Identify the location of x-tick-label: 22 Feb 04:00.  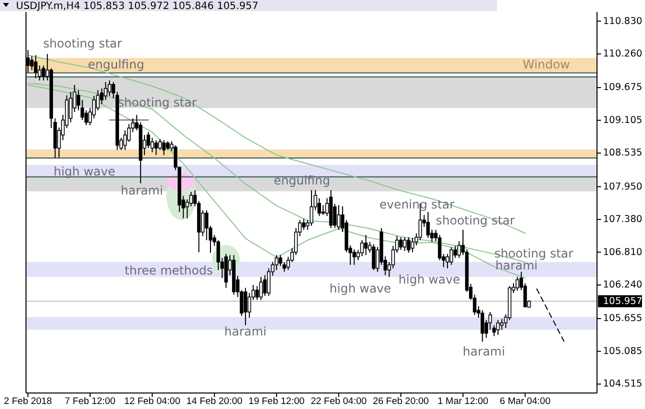
(338, 401).